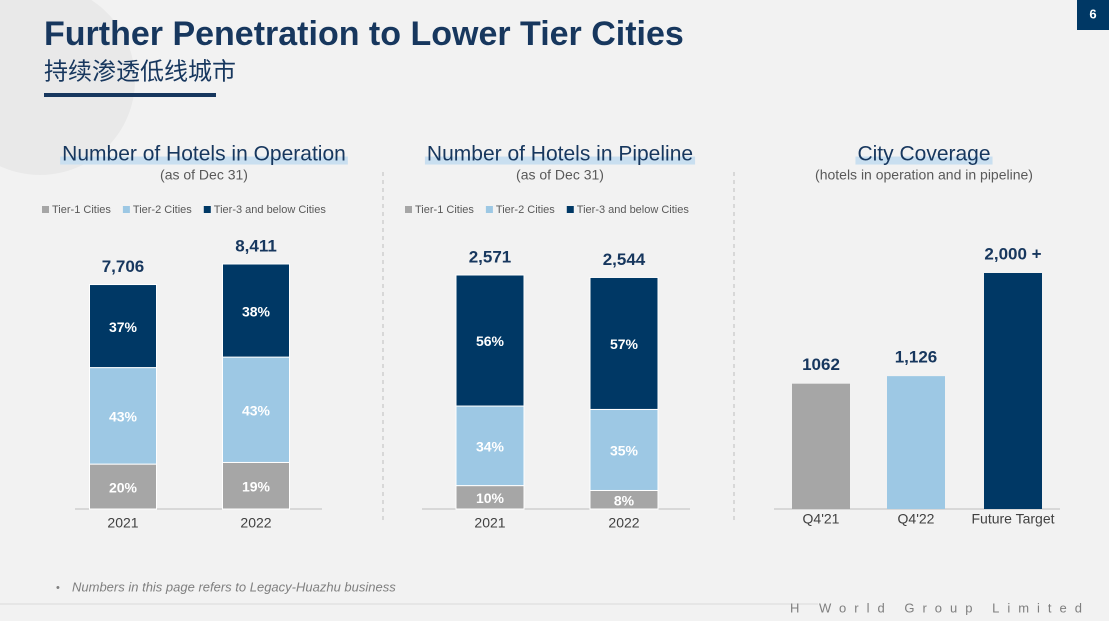 The image size is (1109, 621). Describe the element at coordinates (624, 500) in the screenshot. I see `segment-label: 8%` at that location.